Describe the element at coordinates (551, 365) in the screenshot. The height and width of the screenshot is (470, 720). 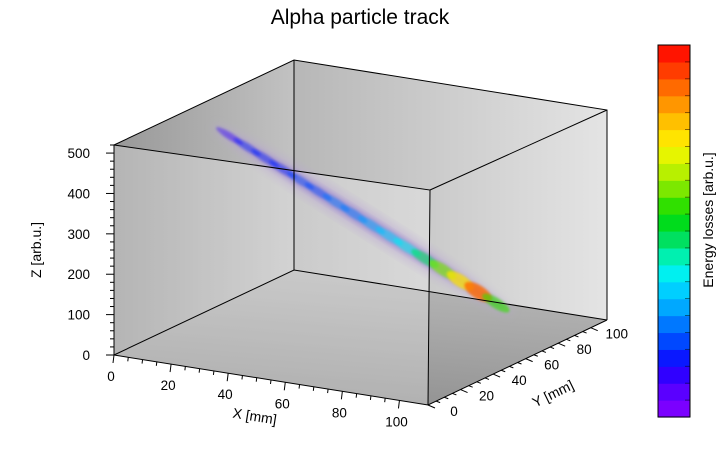
I see `y-tick-label: 60` at that location.